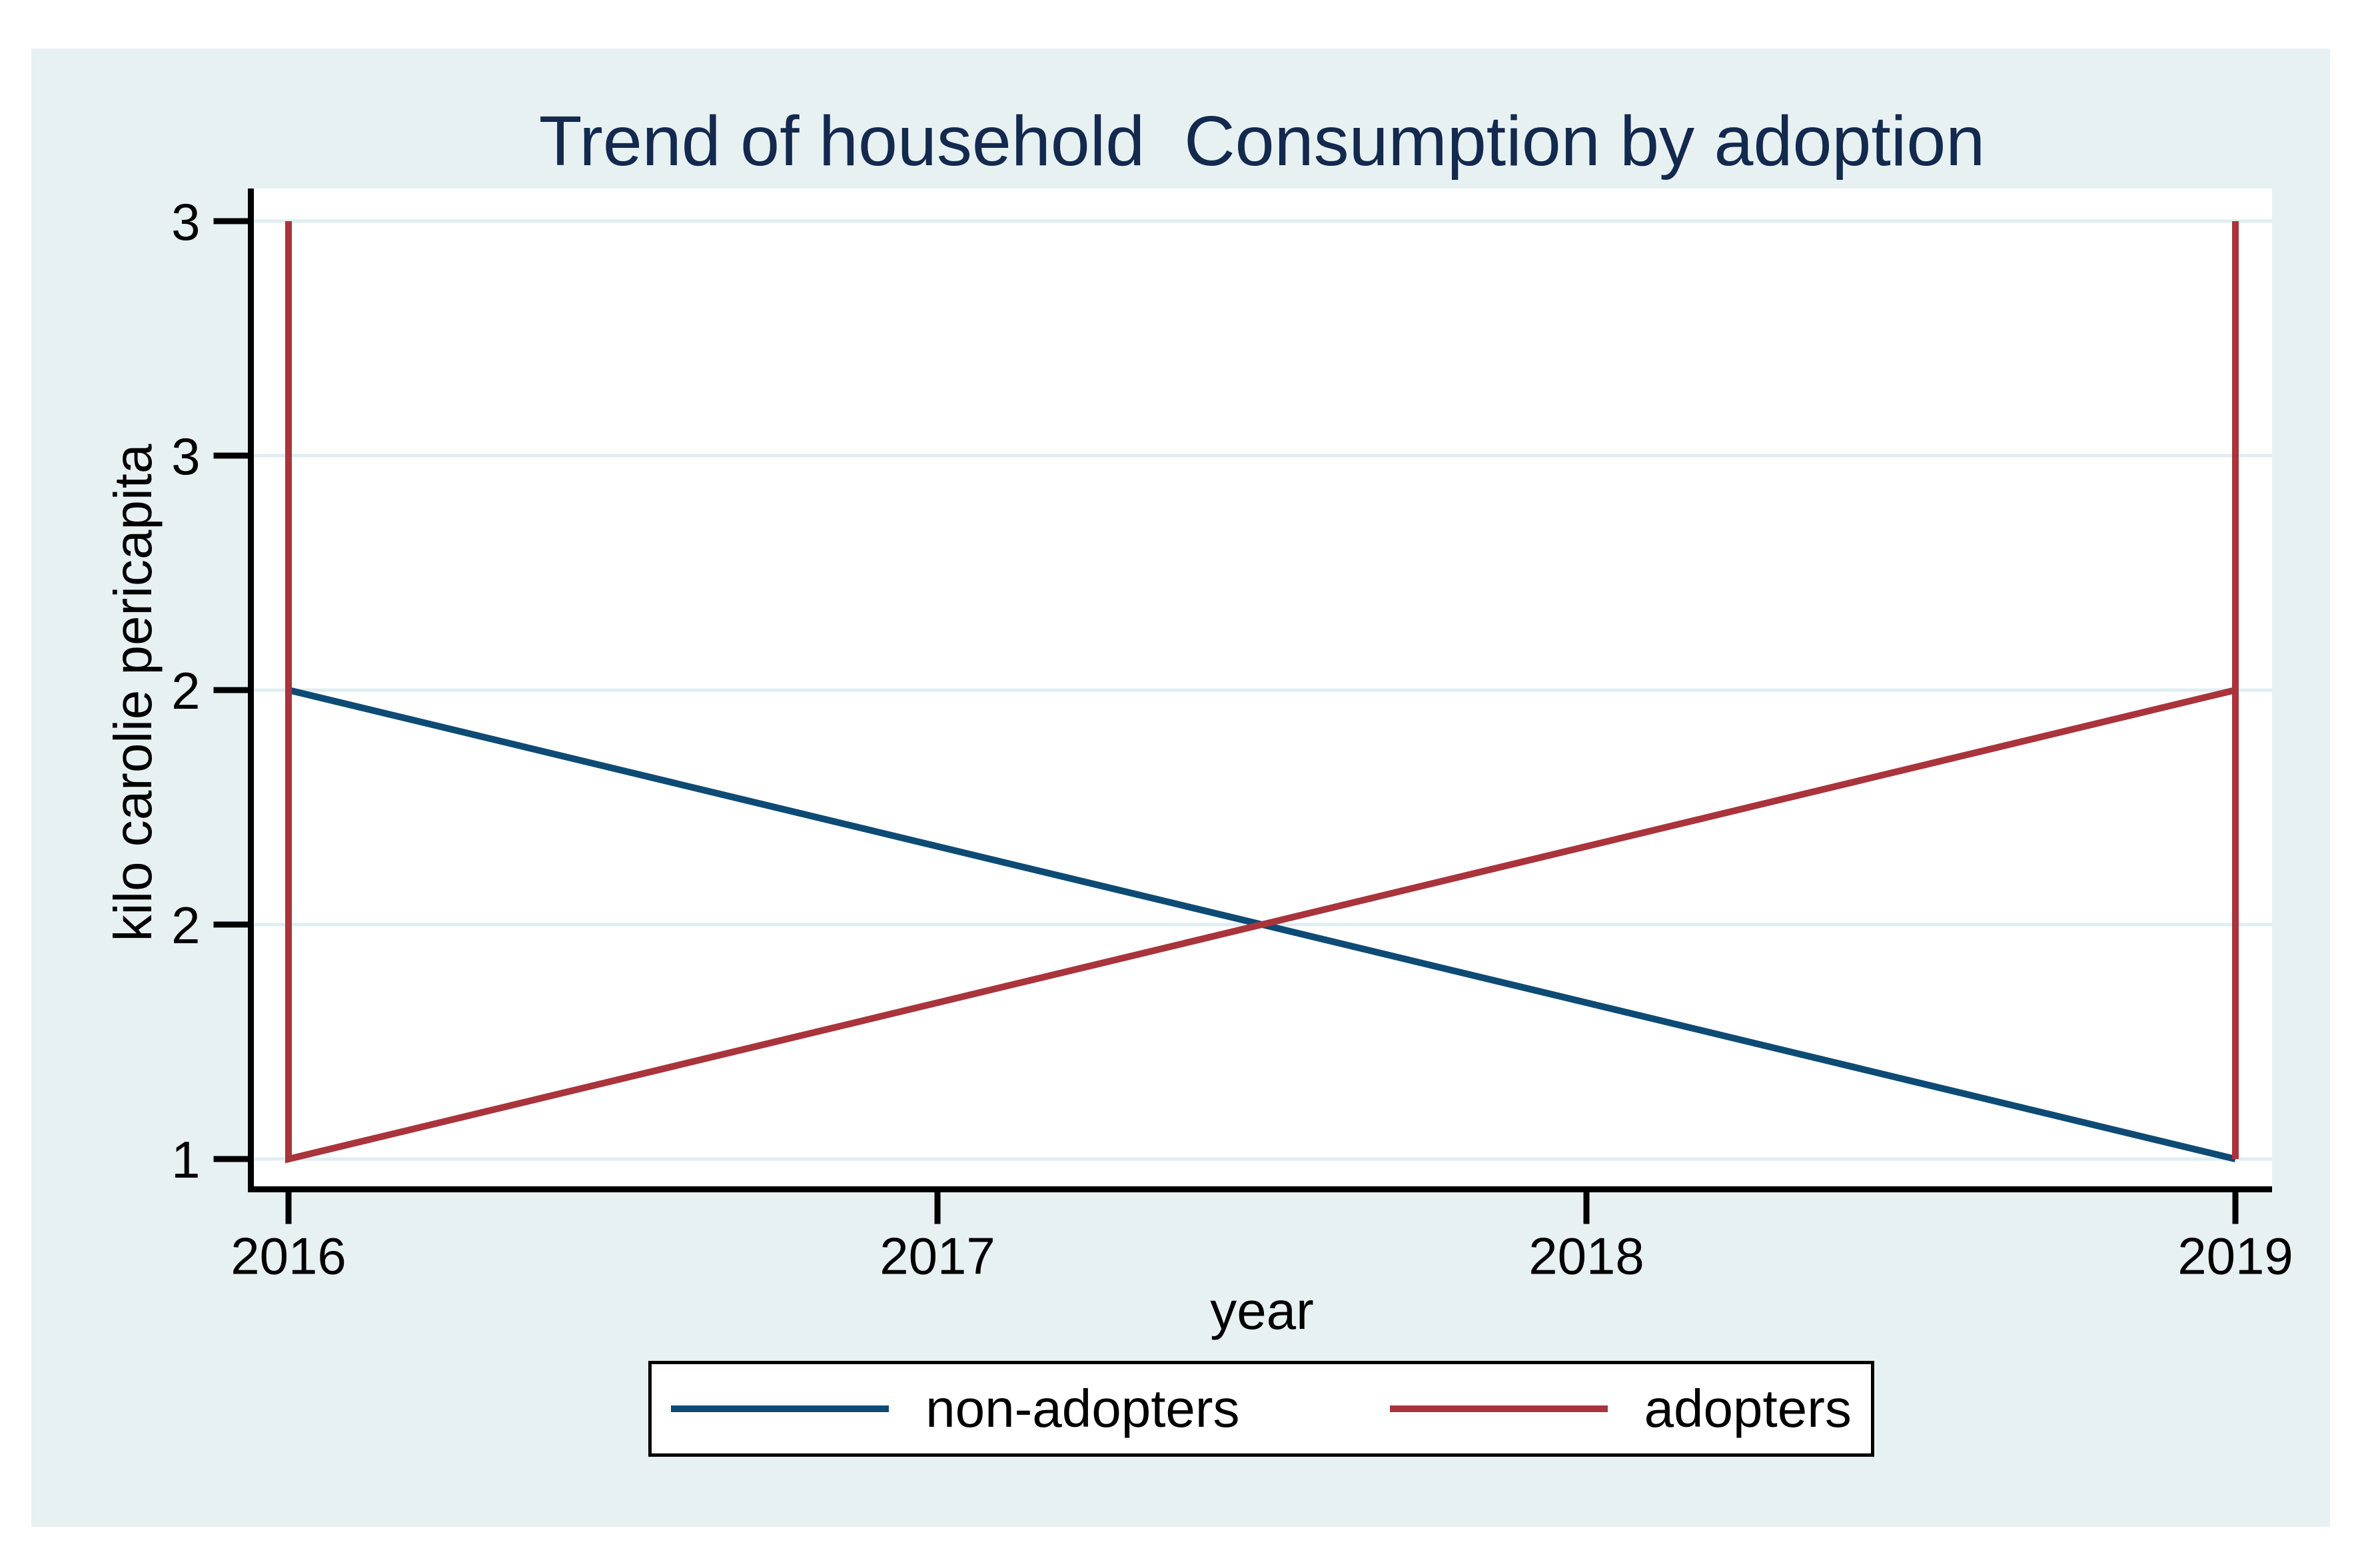 Image resolution: width=2366 pixels, height=1568 pixels. What do you see at coordinates (1748, 1408) in the screenshot?
I see `legend-label: adopters` at bounding box center [1748, 1408].